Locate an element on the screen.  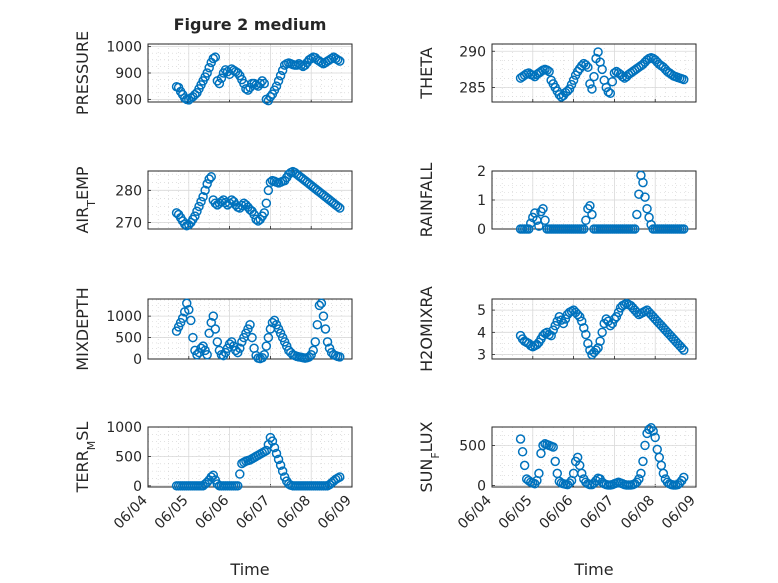
y-tick-label: 3 is located at coordinates (481, 356).